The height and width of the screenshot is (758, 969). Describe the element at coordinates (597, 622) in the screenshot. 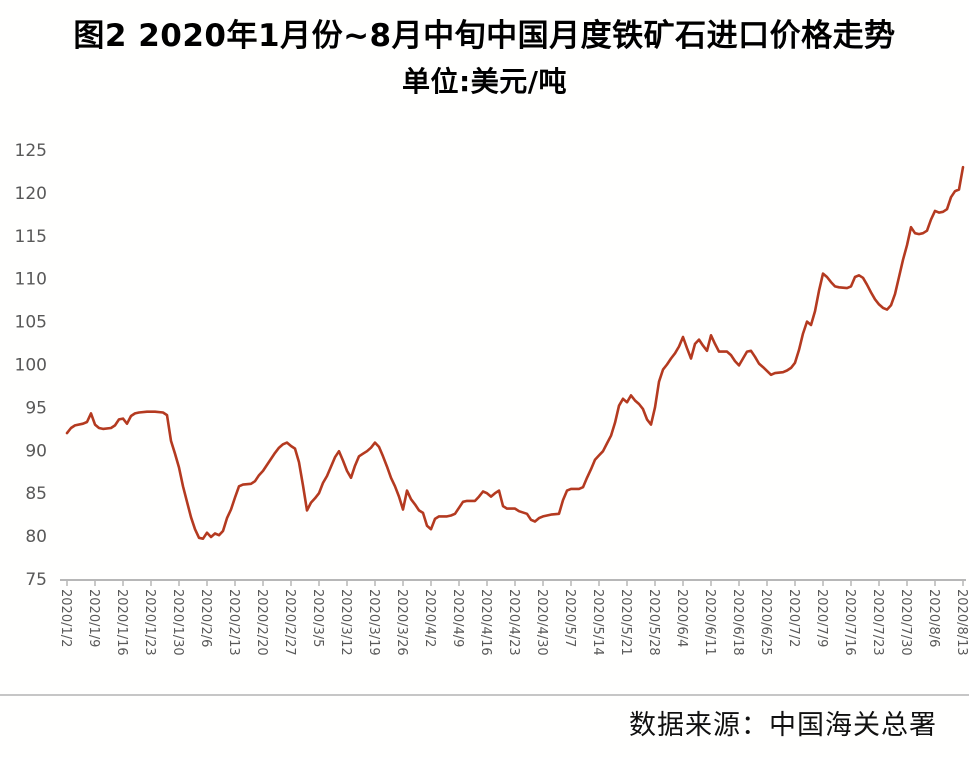

I see `x-axis-label: 2020/5/14` at that location.